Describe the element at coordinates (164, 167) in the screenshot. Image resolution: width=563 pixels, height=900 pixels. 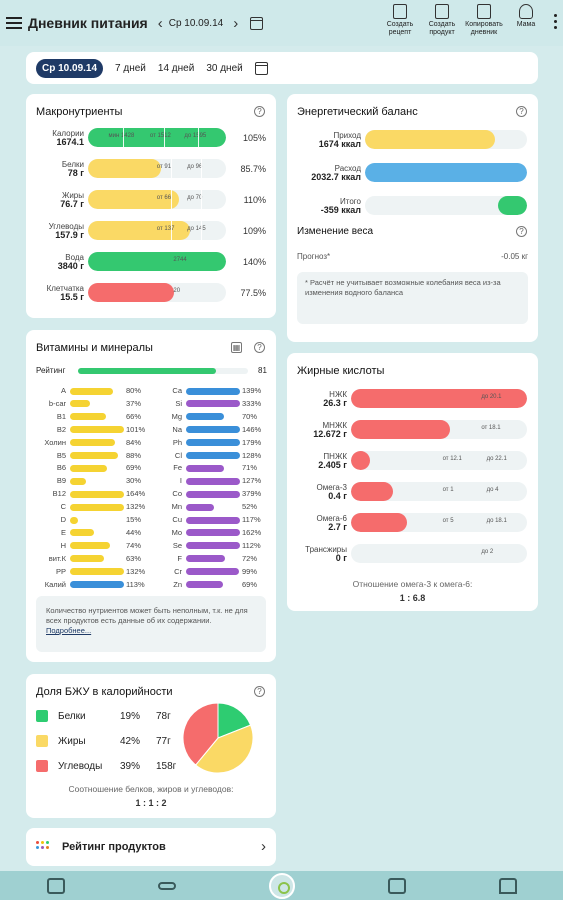
I see `macro-marker: от 91` at that location.